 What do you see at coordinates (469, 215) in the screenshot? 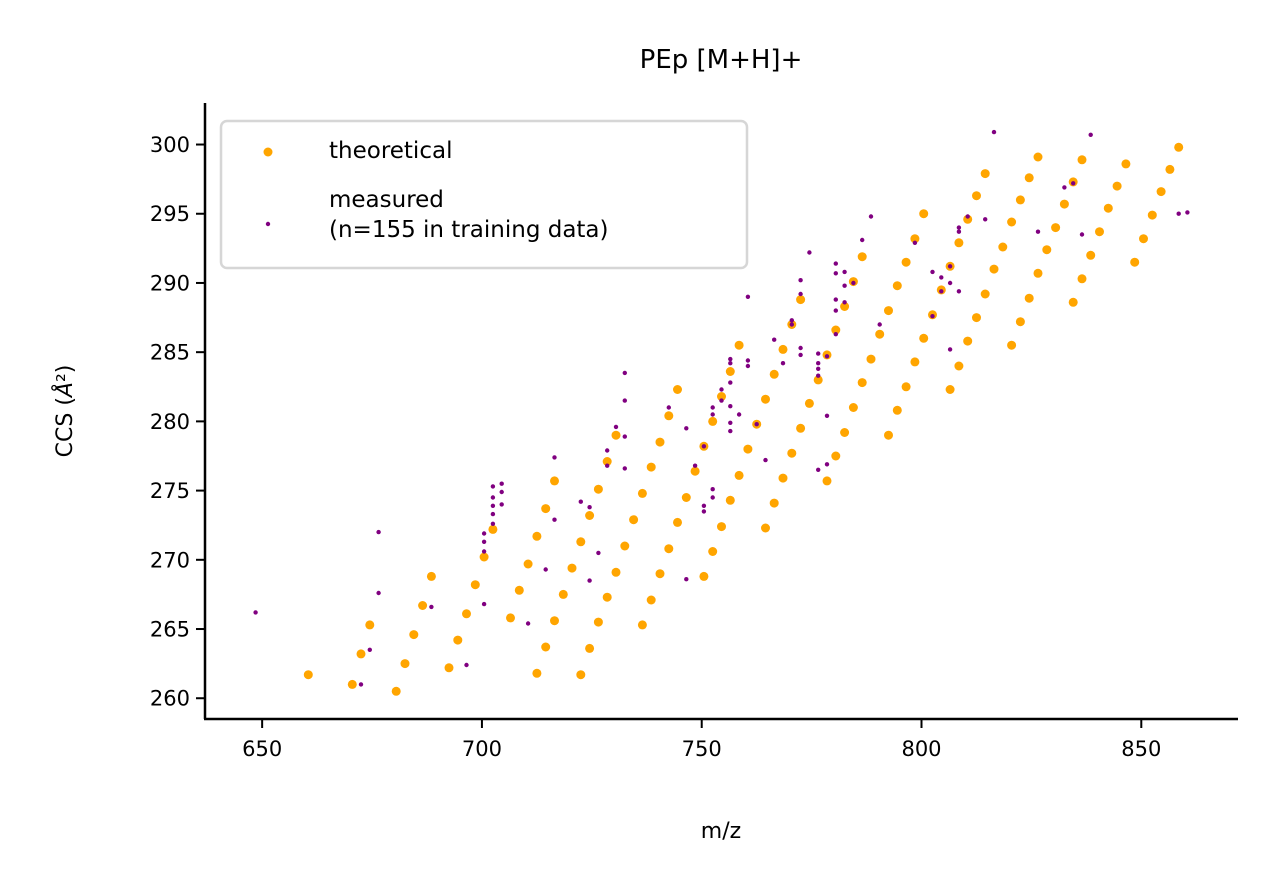
I see `legend-label-measured: measured (n=155 in training data)` at bounding box center [469, 215].